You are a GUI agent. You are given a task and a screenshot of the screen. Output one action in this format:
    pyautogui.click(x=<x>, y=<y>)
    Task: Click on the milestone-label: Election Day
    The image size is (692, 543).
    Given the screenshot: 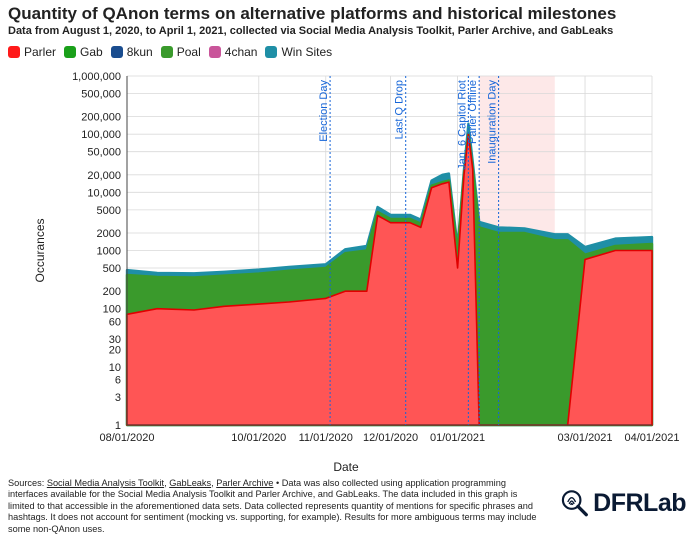 What is the action you would take?
    pyautogui.click(x=324, y=111)
    